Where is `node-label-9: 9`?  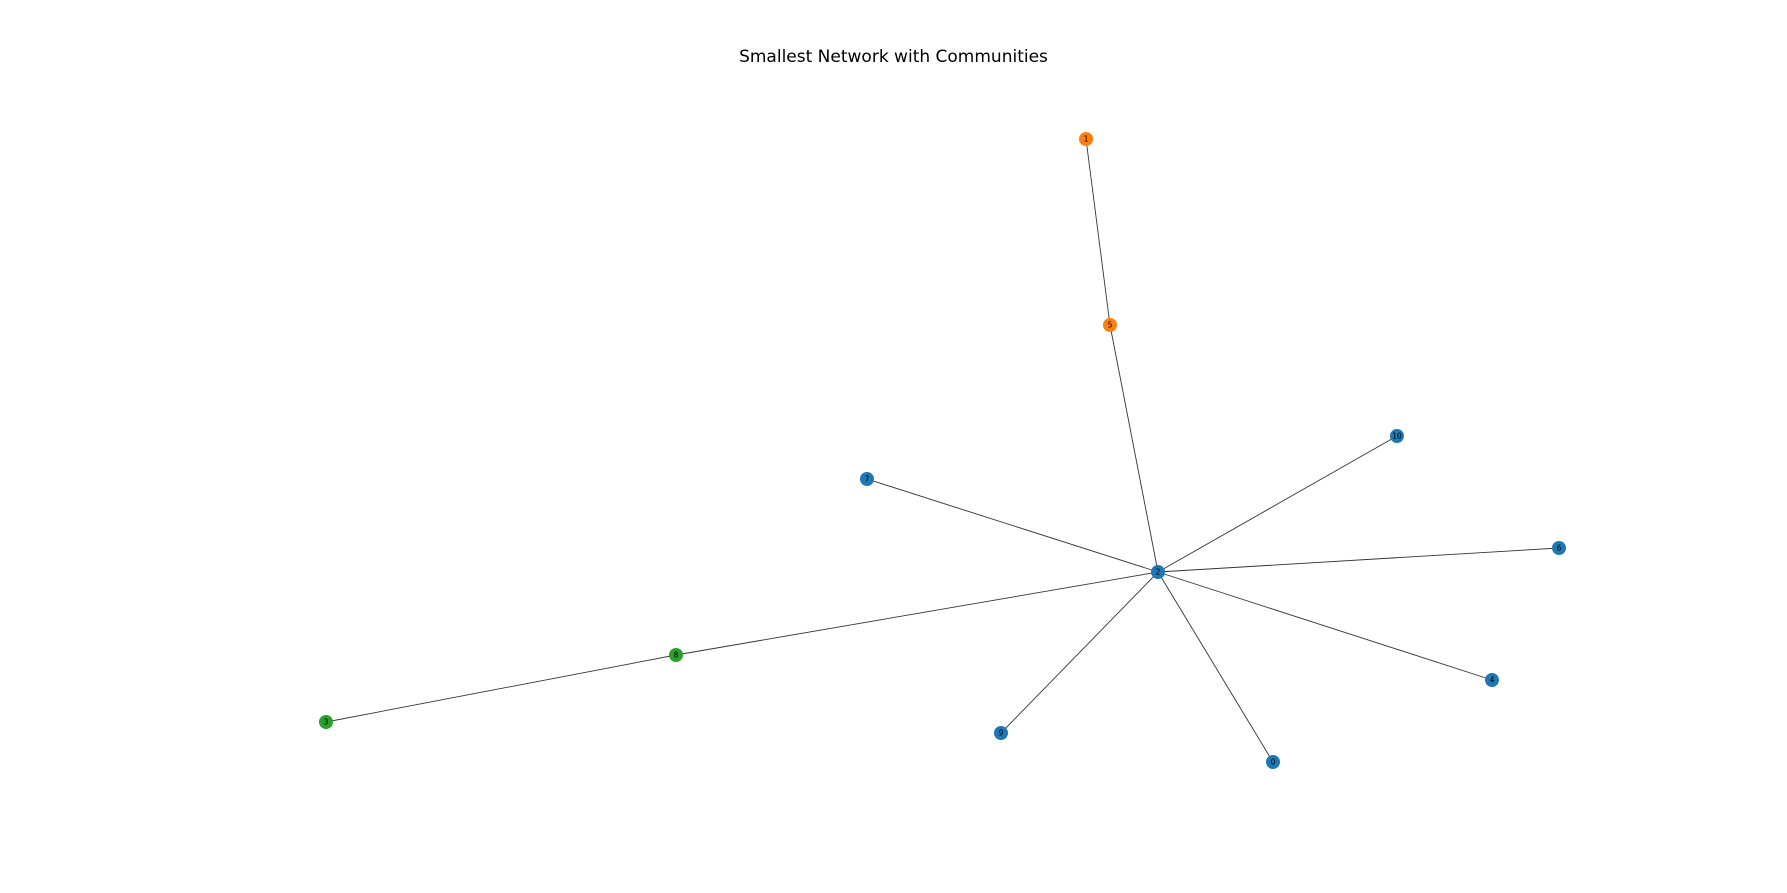
node-label-9: 9 is located at coordinates (1001, 733).